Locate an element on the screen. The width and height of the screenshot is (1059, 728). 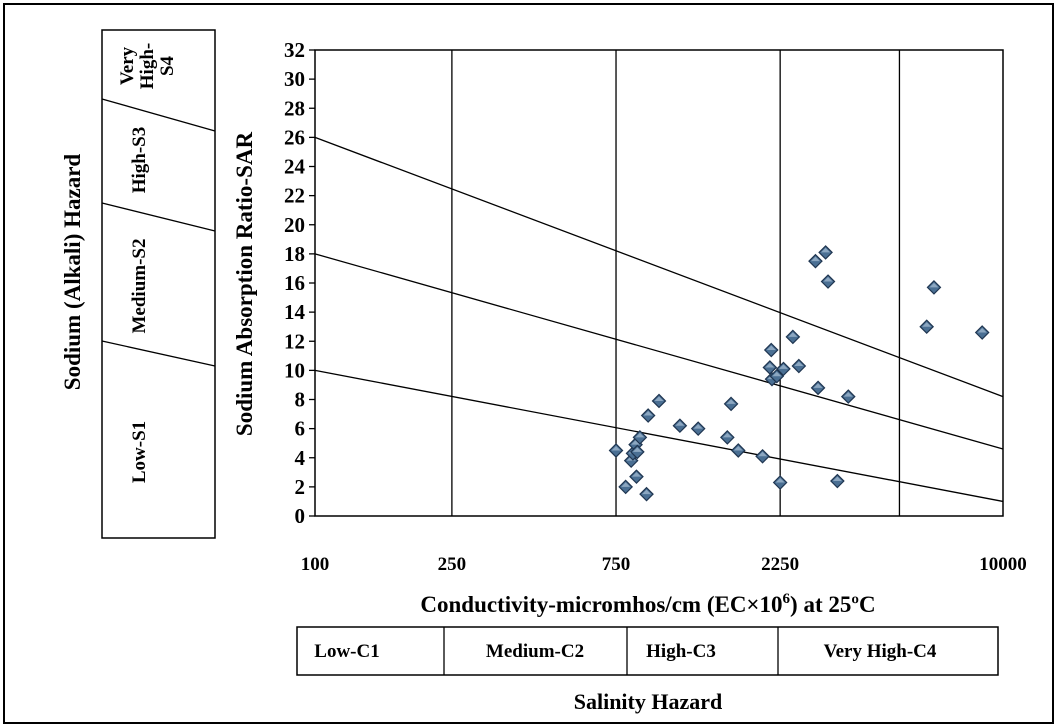
salinity-table-border is located at coordinates (647, 651).